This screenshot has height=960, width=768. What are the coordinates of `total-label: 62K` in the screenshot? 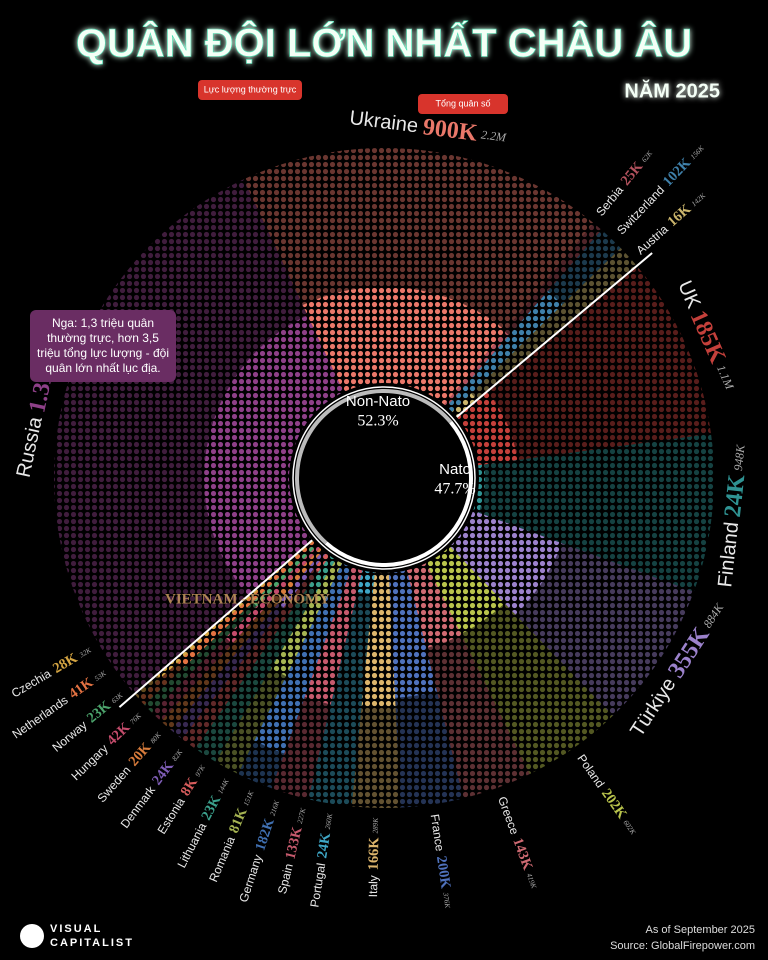 It's located at (647, 155).